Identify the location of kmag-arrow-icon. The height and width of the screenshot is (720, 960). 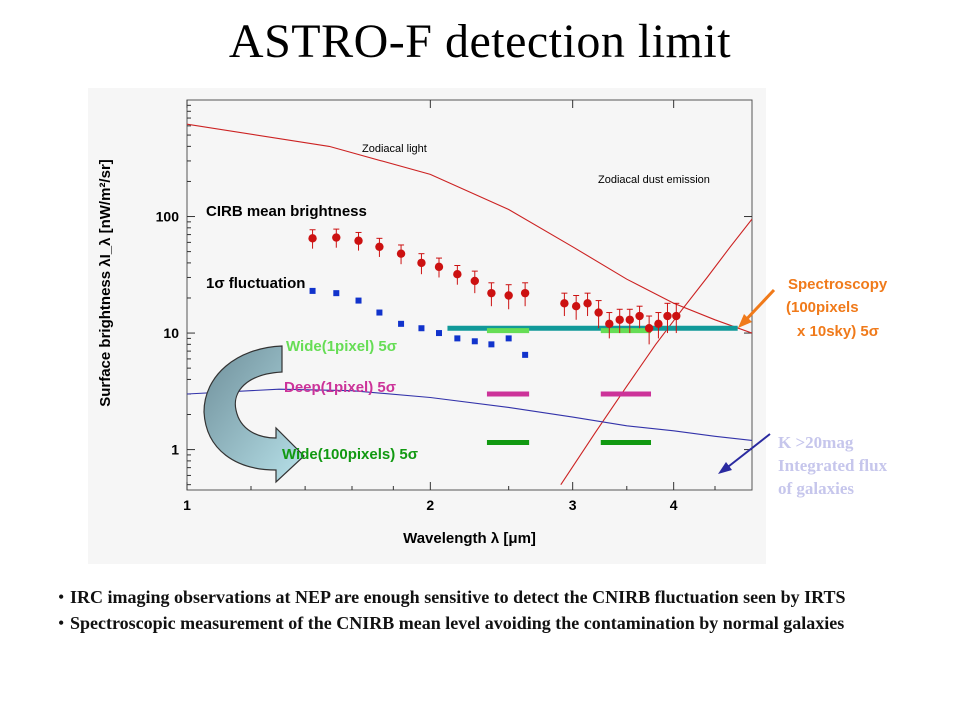
(747, 452).